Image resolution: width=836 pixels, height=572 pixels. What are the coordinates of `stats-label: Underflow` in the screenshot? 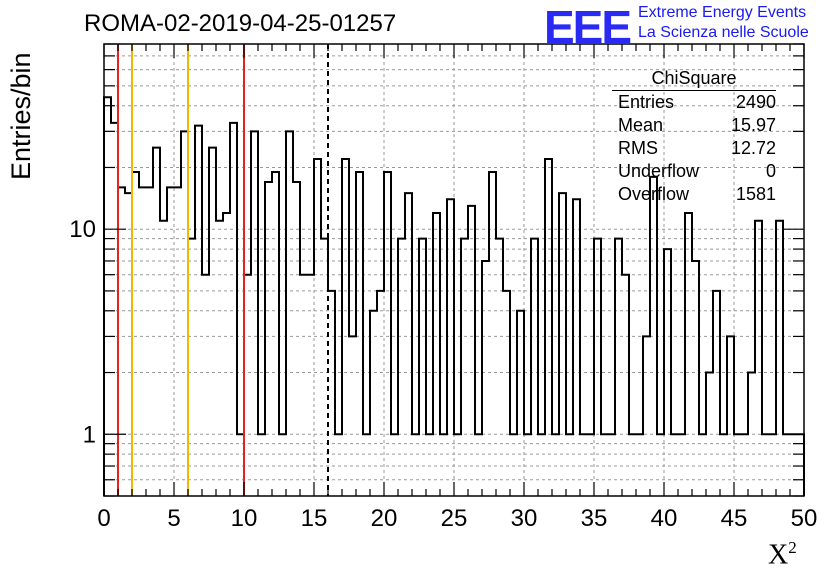 It's located at (659, 171).